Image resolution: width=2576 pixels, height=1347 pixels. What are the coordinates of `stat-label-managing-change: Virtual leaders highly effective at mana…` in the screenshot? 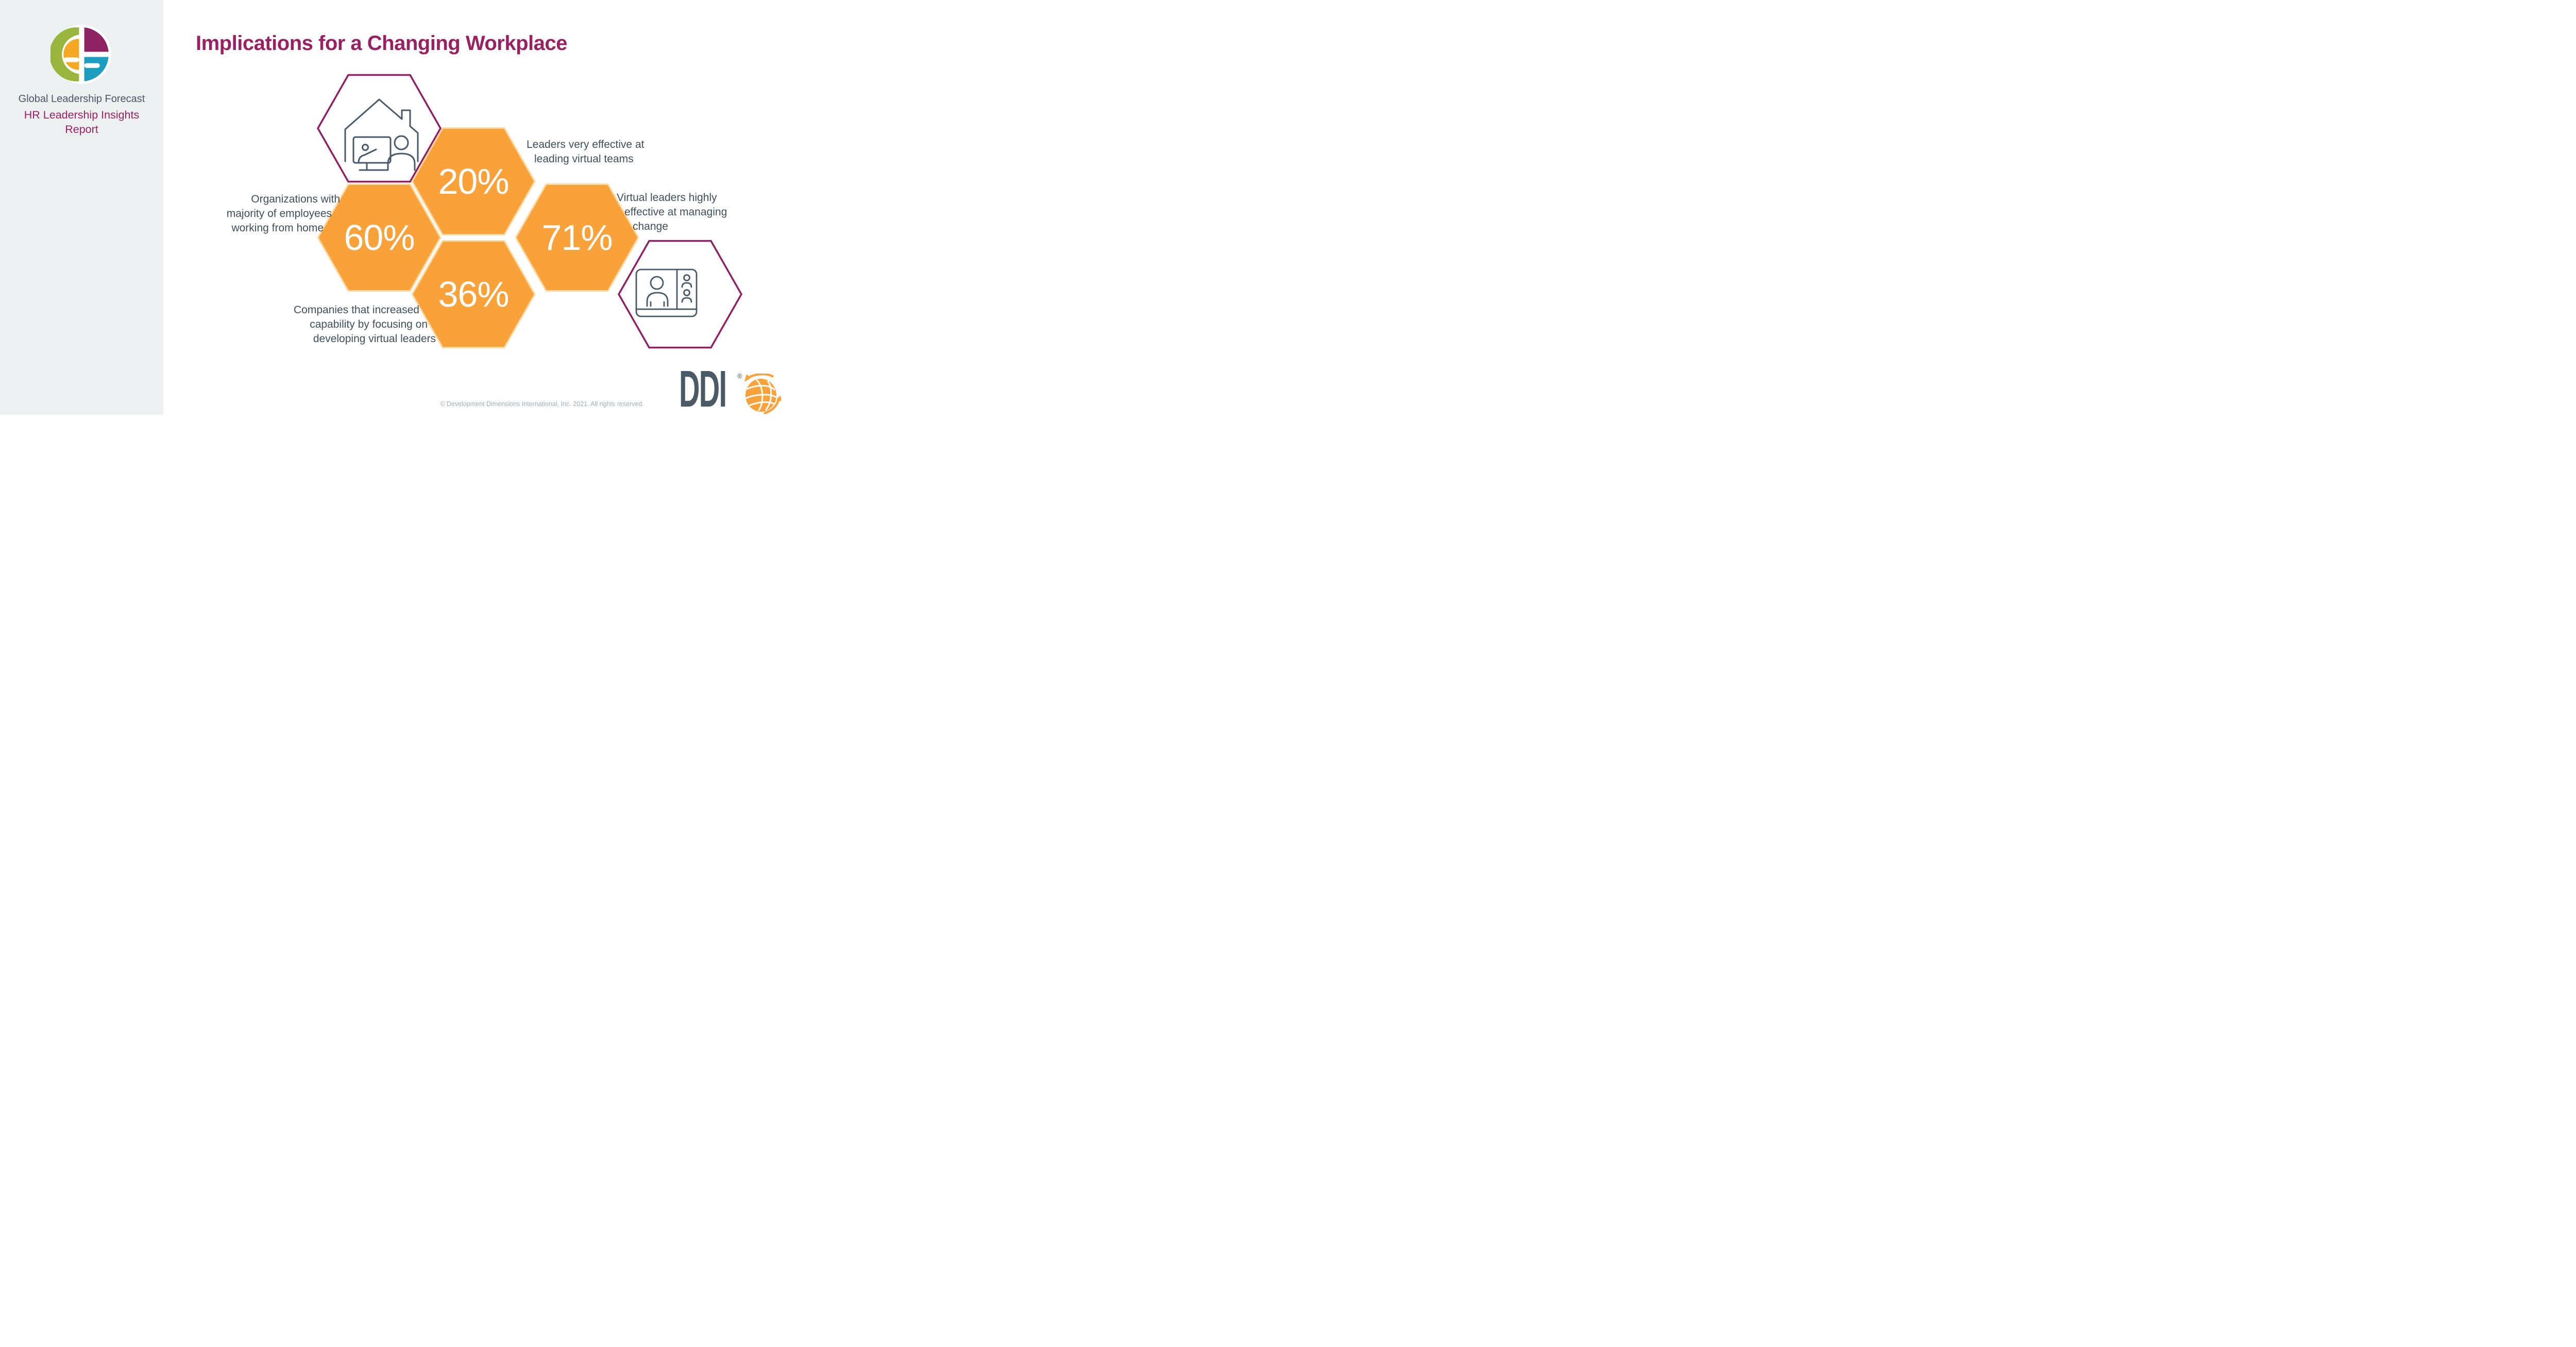 It's located at (672, 212).